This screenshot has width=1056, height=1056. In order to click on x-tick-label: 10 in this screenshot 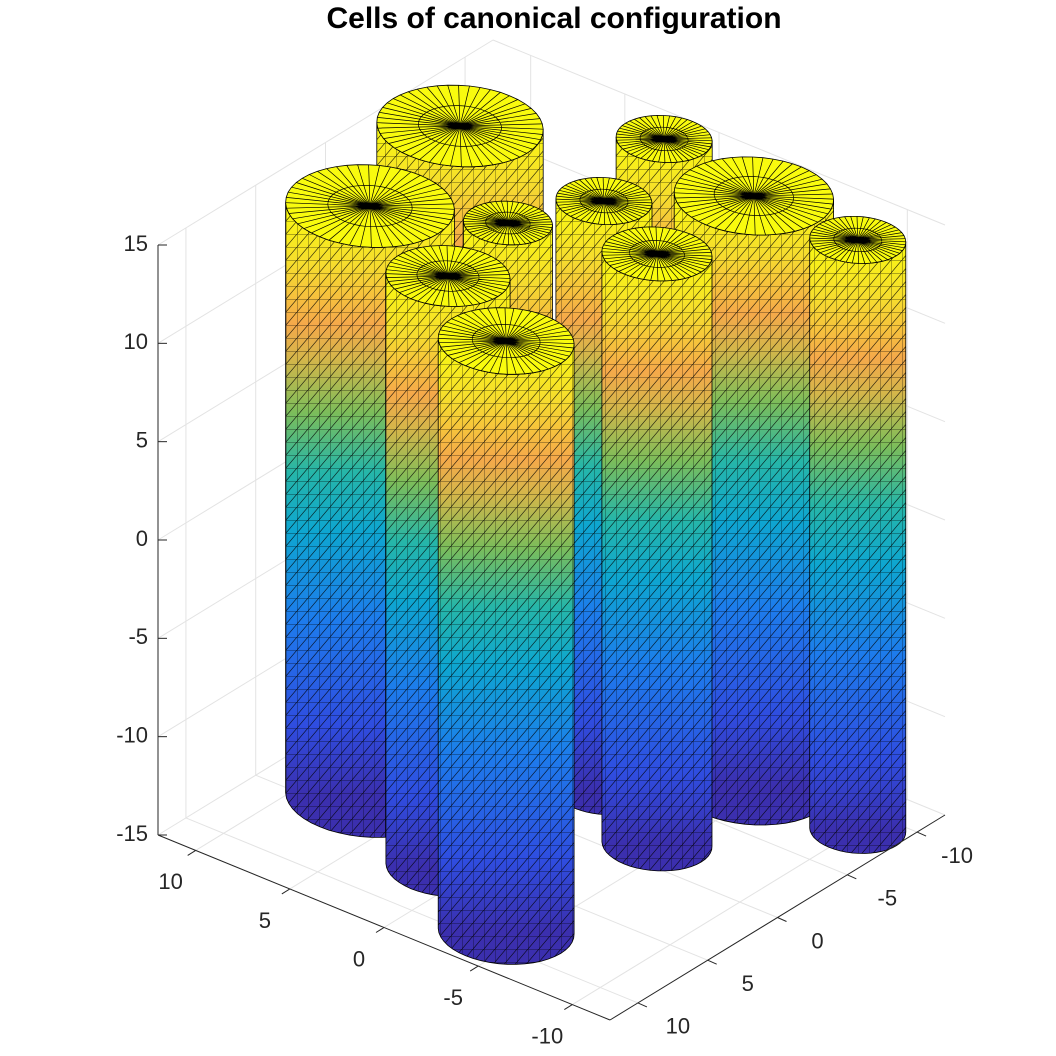, I will do `click(678, 1026)`.